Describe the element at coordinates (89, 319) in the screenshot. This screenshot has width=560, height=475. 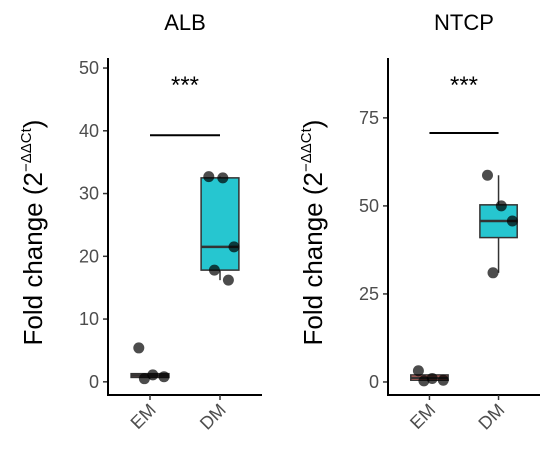
I see `y-tick-label: 10` at that location.